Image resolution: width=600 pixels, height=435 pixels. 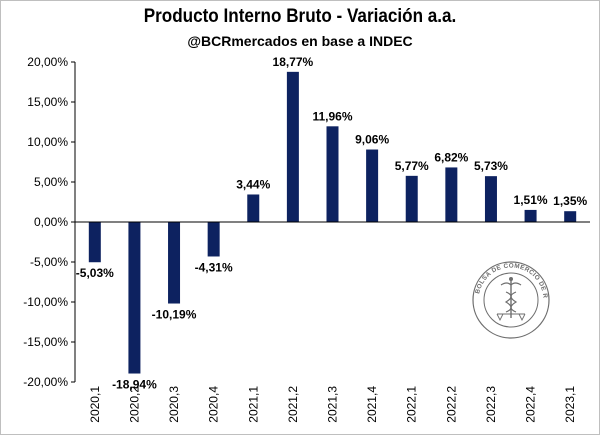 I want to click on x-tick-label: 2021,1, so click(x=253, y=404).